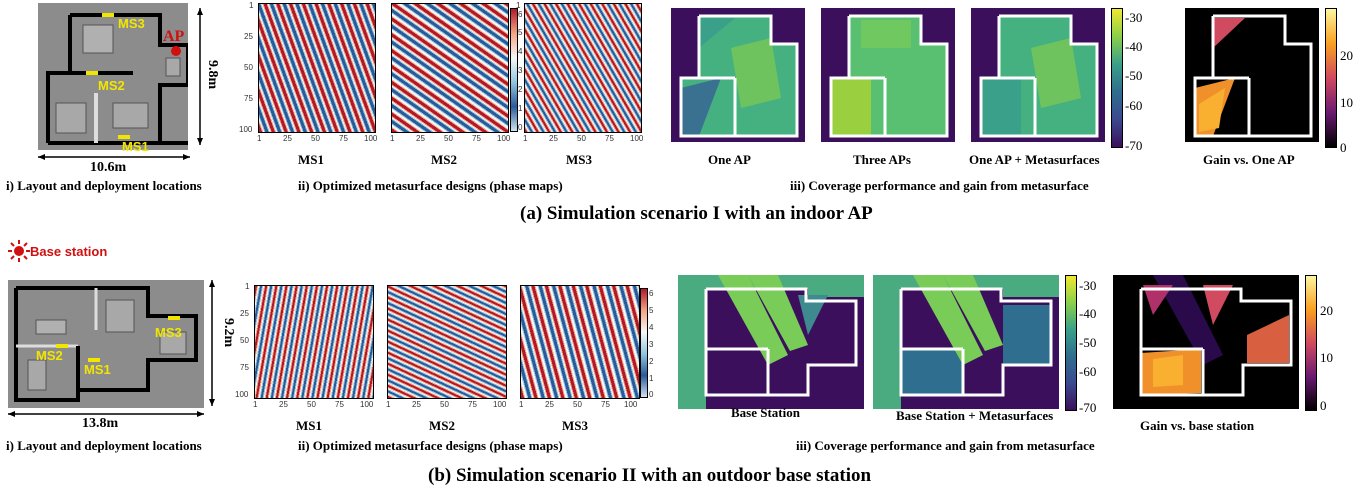 This screenshot has height=498, width=1366. I want to click on coverage-a-cbar-tick-70: -70, so click(1134, 145).